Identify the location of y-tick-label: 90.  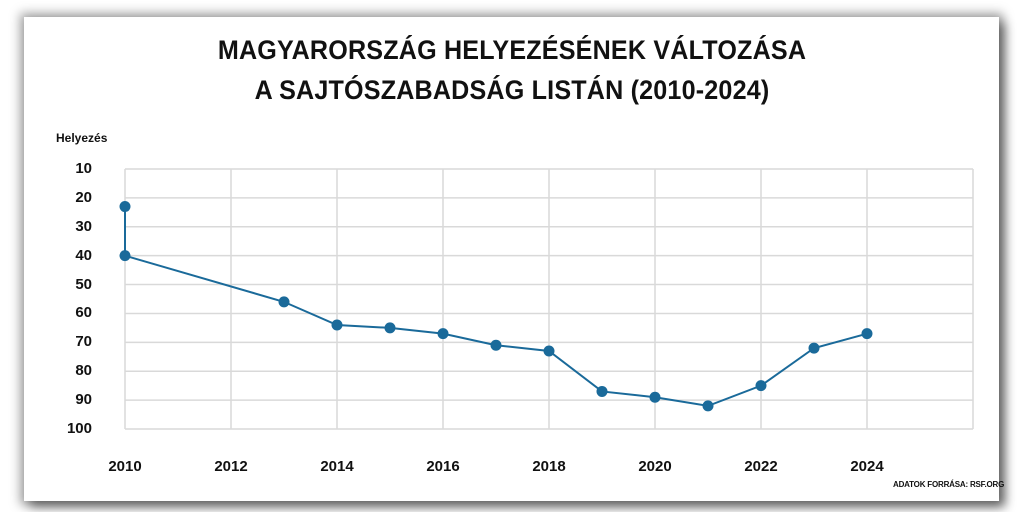
(83, 400).